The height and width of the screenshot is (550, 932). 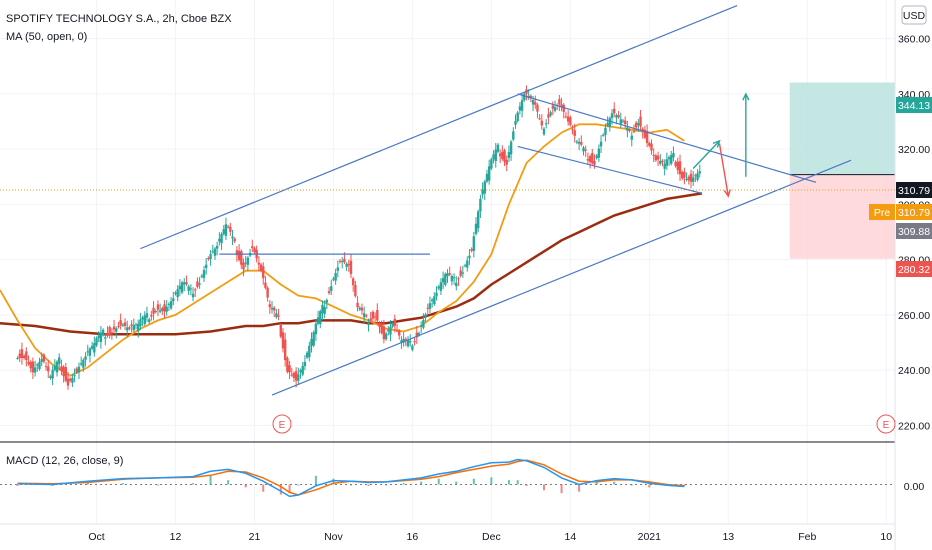 I want to click on time-tick-label: Nov, so click(x=333, y=537).